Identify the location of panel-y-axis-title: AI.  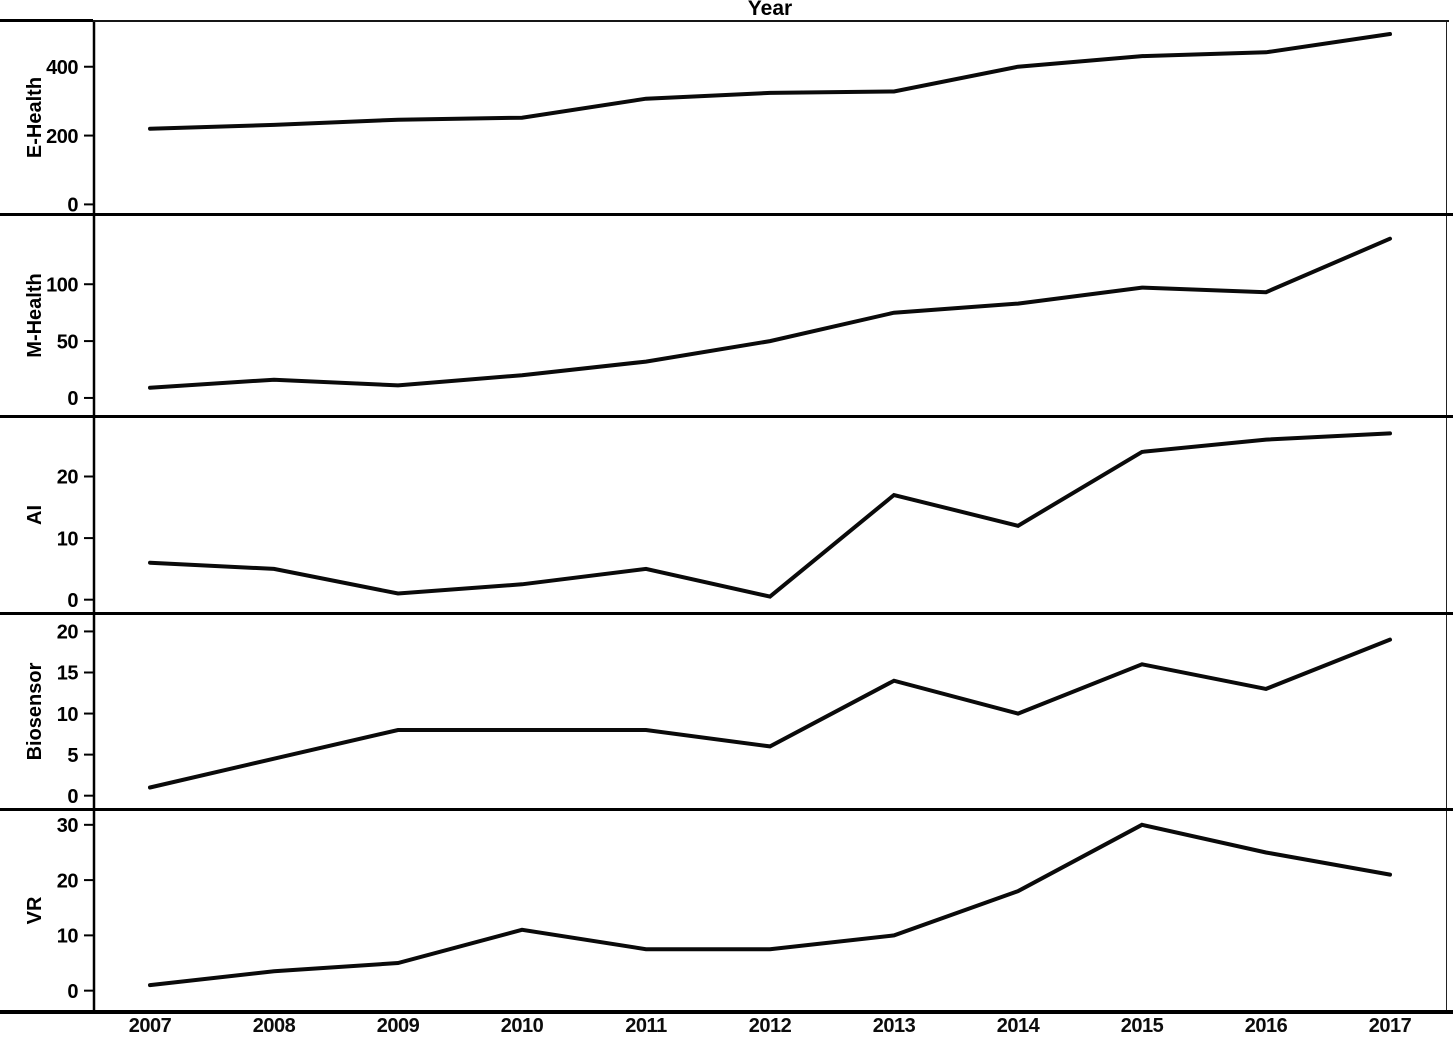
(35, 515).